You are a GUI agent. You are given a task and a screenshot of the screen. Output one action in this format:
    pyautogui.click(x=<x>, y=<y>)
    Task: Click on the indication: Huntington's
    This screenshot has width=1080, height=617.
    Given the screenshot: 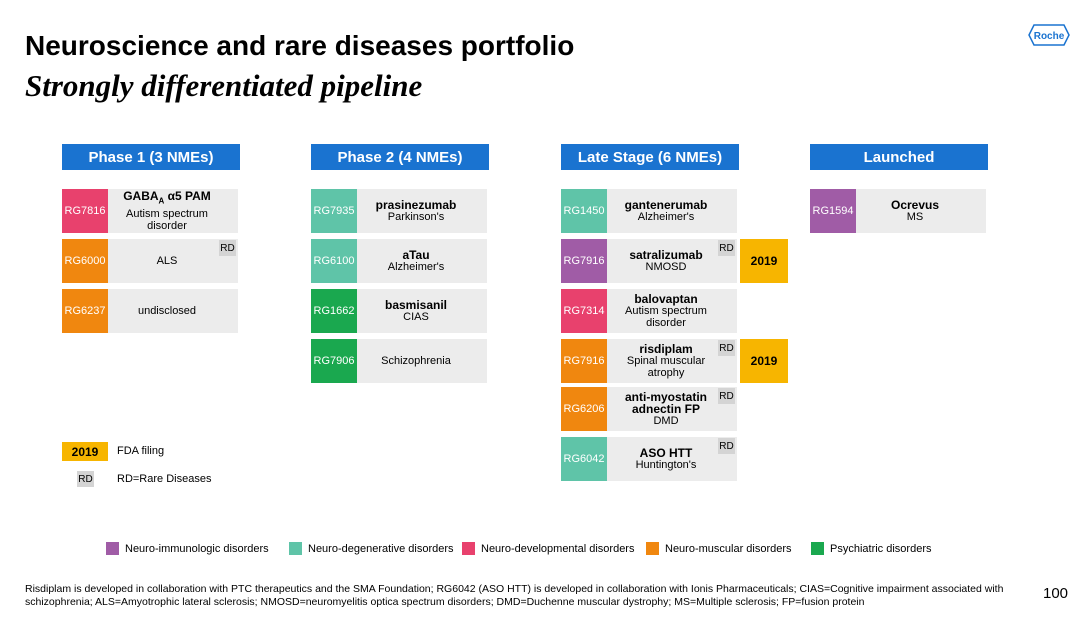 What is the action you would take?
    pyautogui.click(x=666, y=465)
    